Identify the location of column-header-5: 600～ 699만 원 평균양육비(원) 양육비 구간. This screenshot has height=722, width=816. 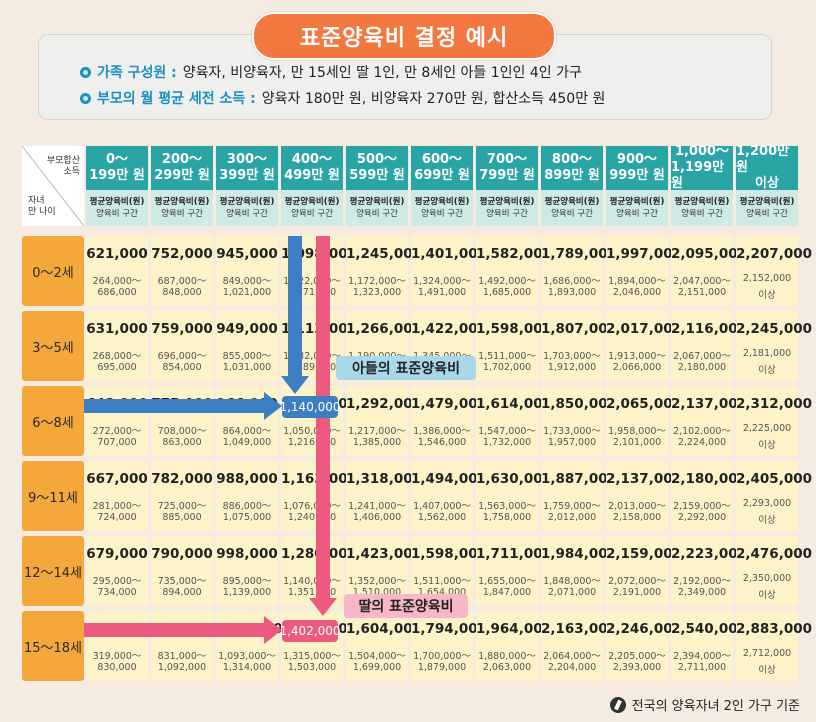
(442, 186).